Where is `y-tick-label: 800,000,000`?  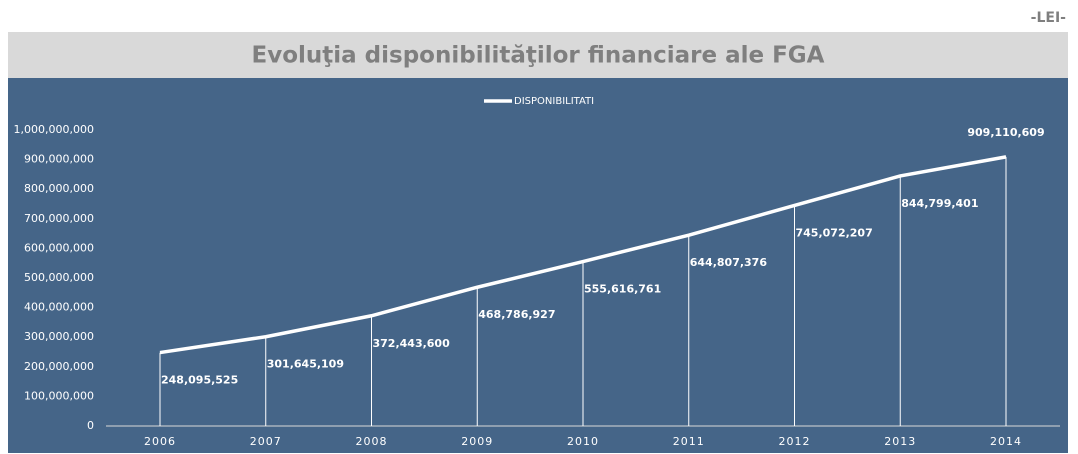
y-tick-label: 800,000,000 is located at coordinates (59, 188).